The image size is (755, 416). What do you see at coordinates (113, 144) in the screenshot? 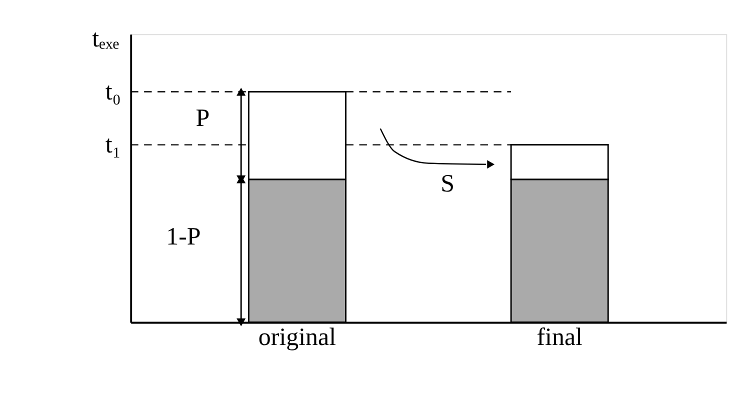
I see `ref-line-label: t₁` at bounding box center [113, 144].